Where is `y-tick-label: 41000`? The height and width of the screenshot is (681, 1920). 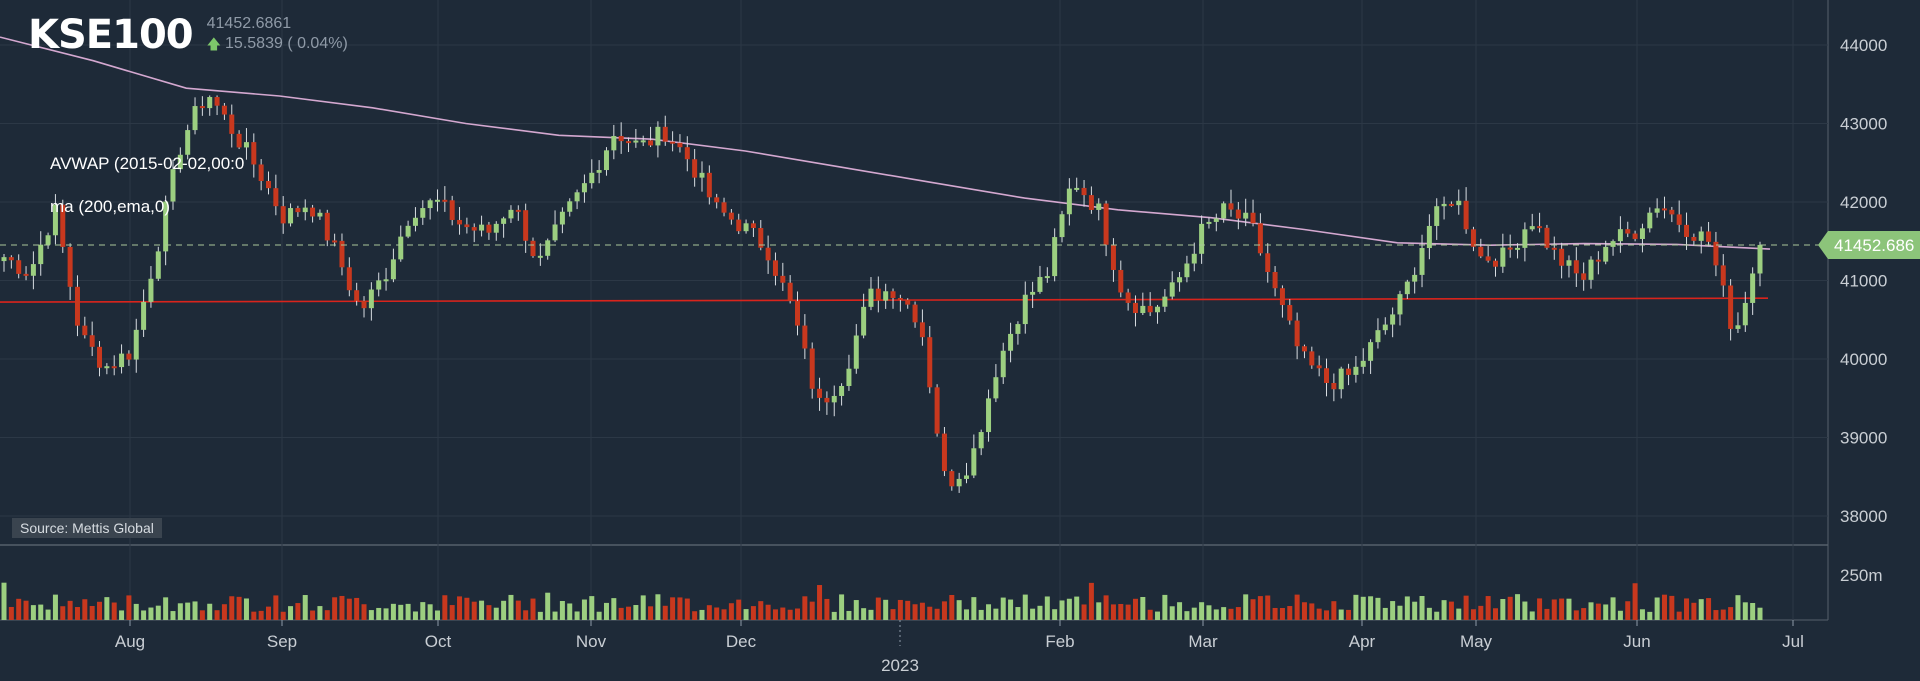
y-tick-label: 41000 is located at coordinates (1863, 281).